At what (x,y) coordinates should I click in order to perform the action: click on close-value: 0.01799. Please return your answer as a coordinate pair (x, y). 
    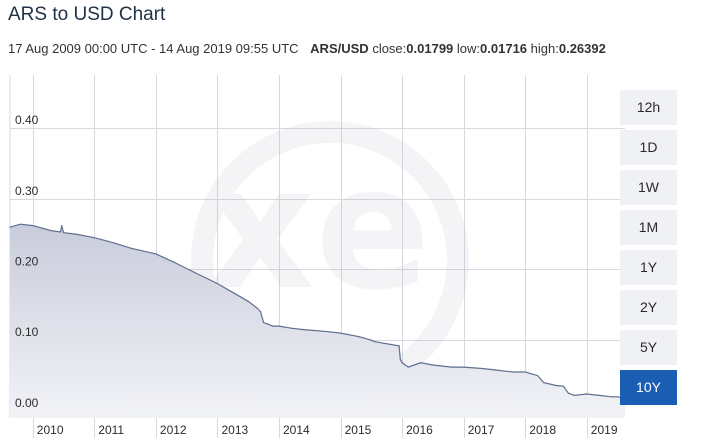
    Looking at the image, I should click on (430, 48).